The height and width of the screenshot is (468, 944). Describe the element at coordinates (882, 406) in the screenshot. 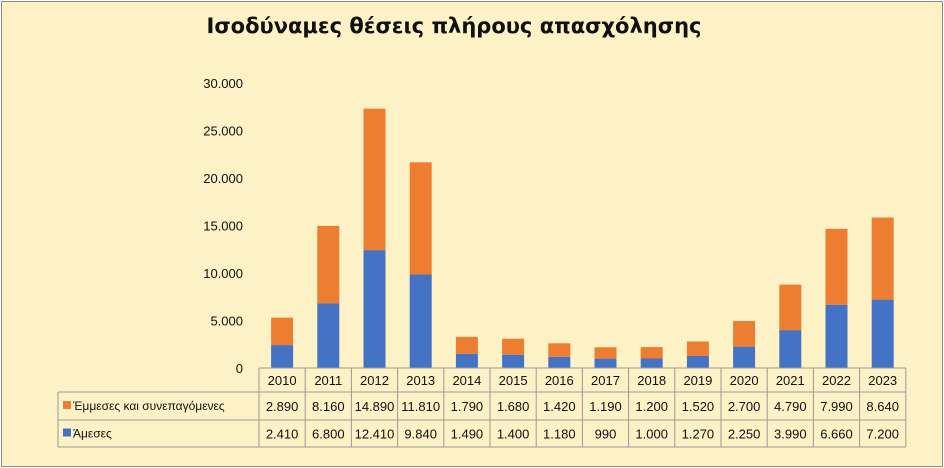

I see `data-label: 8.640` at that location.